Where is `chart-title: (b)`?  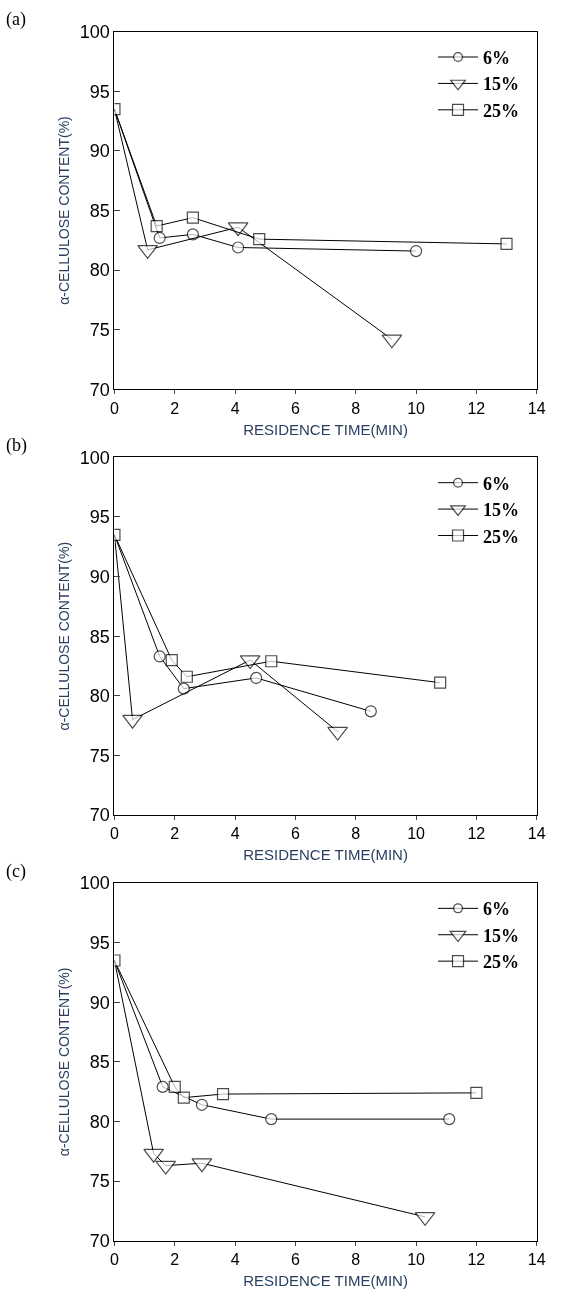 chart-title: (b) is located at coordinates (16, 445).